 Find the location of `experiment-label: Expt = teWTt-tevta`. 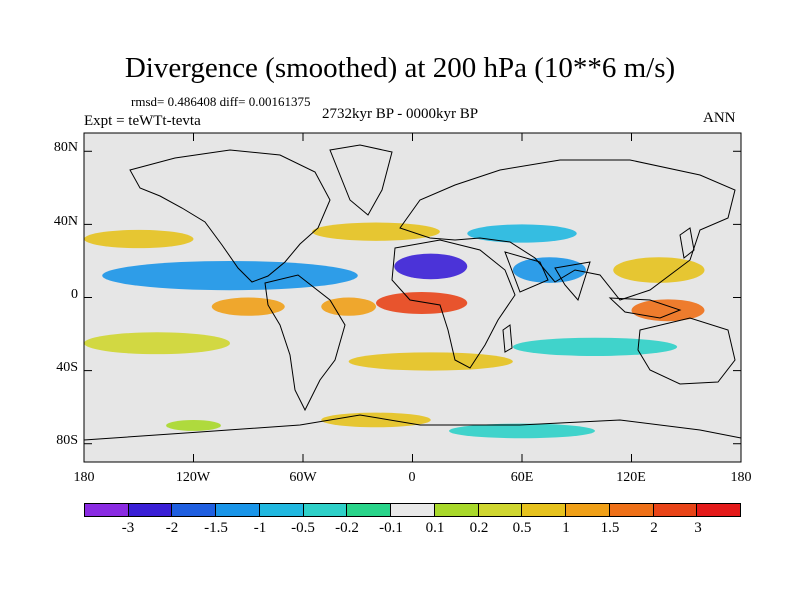

experiment-label: Expt = teWTt-tevta is located at coordinates (142, 121).